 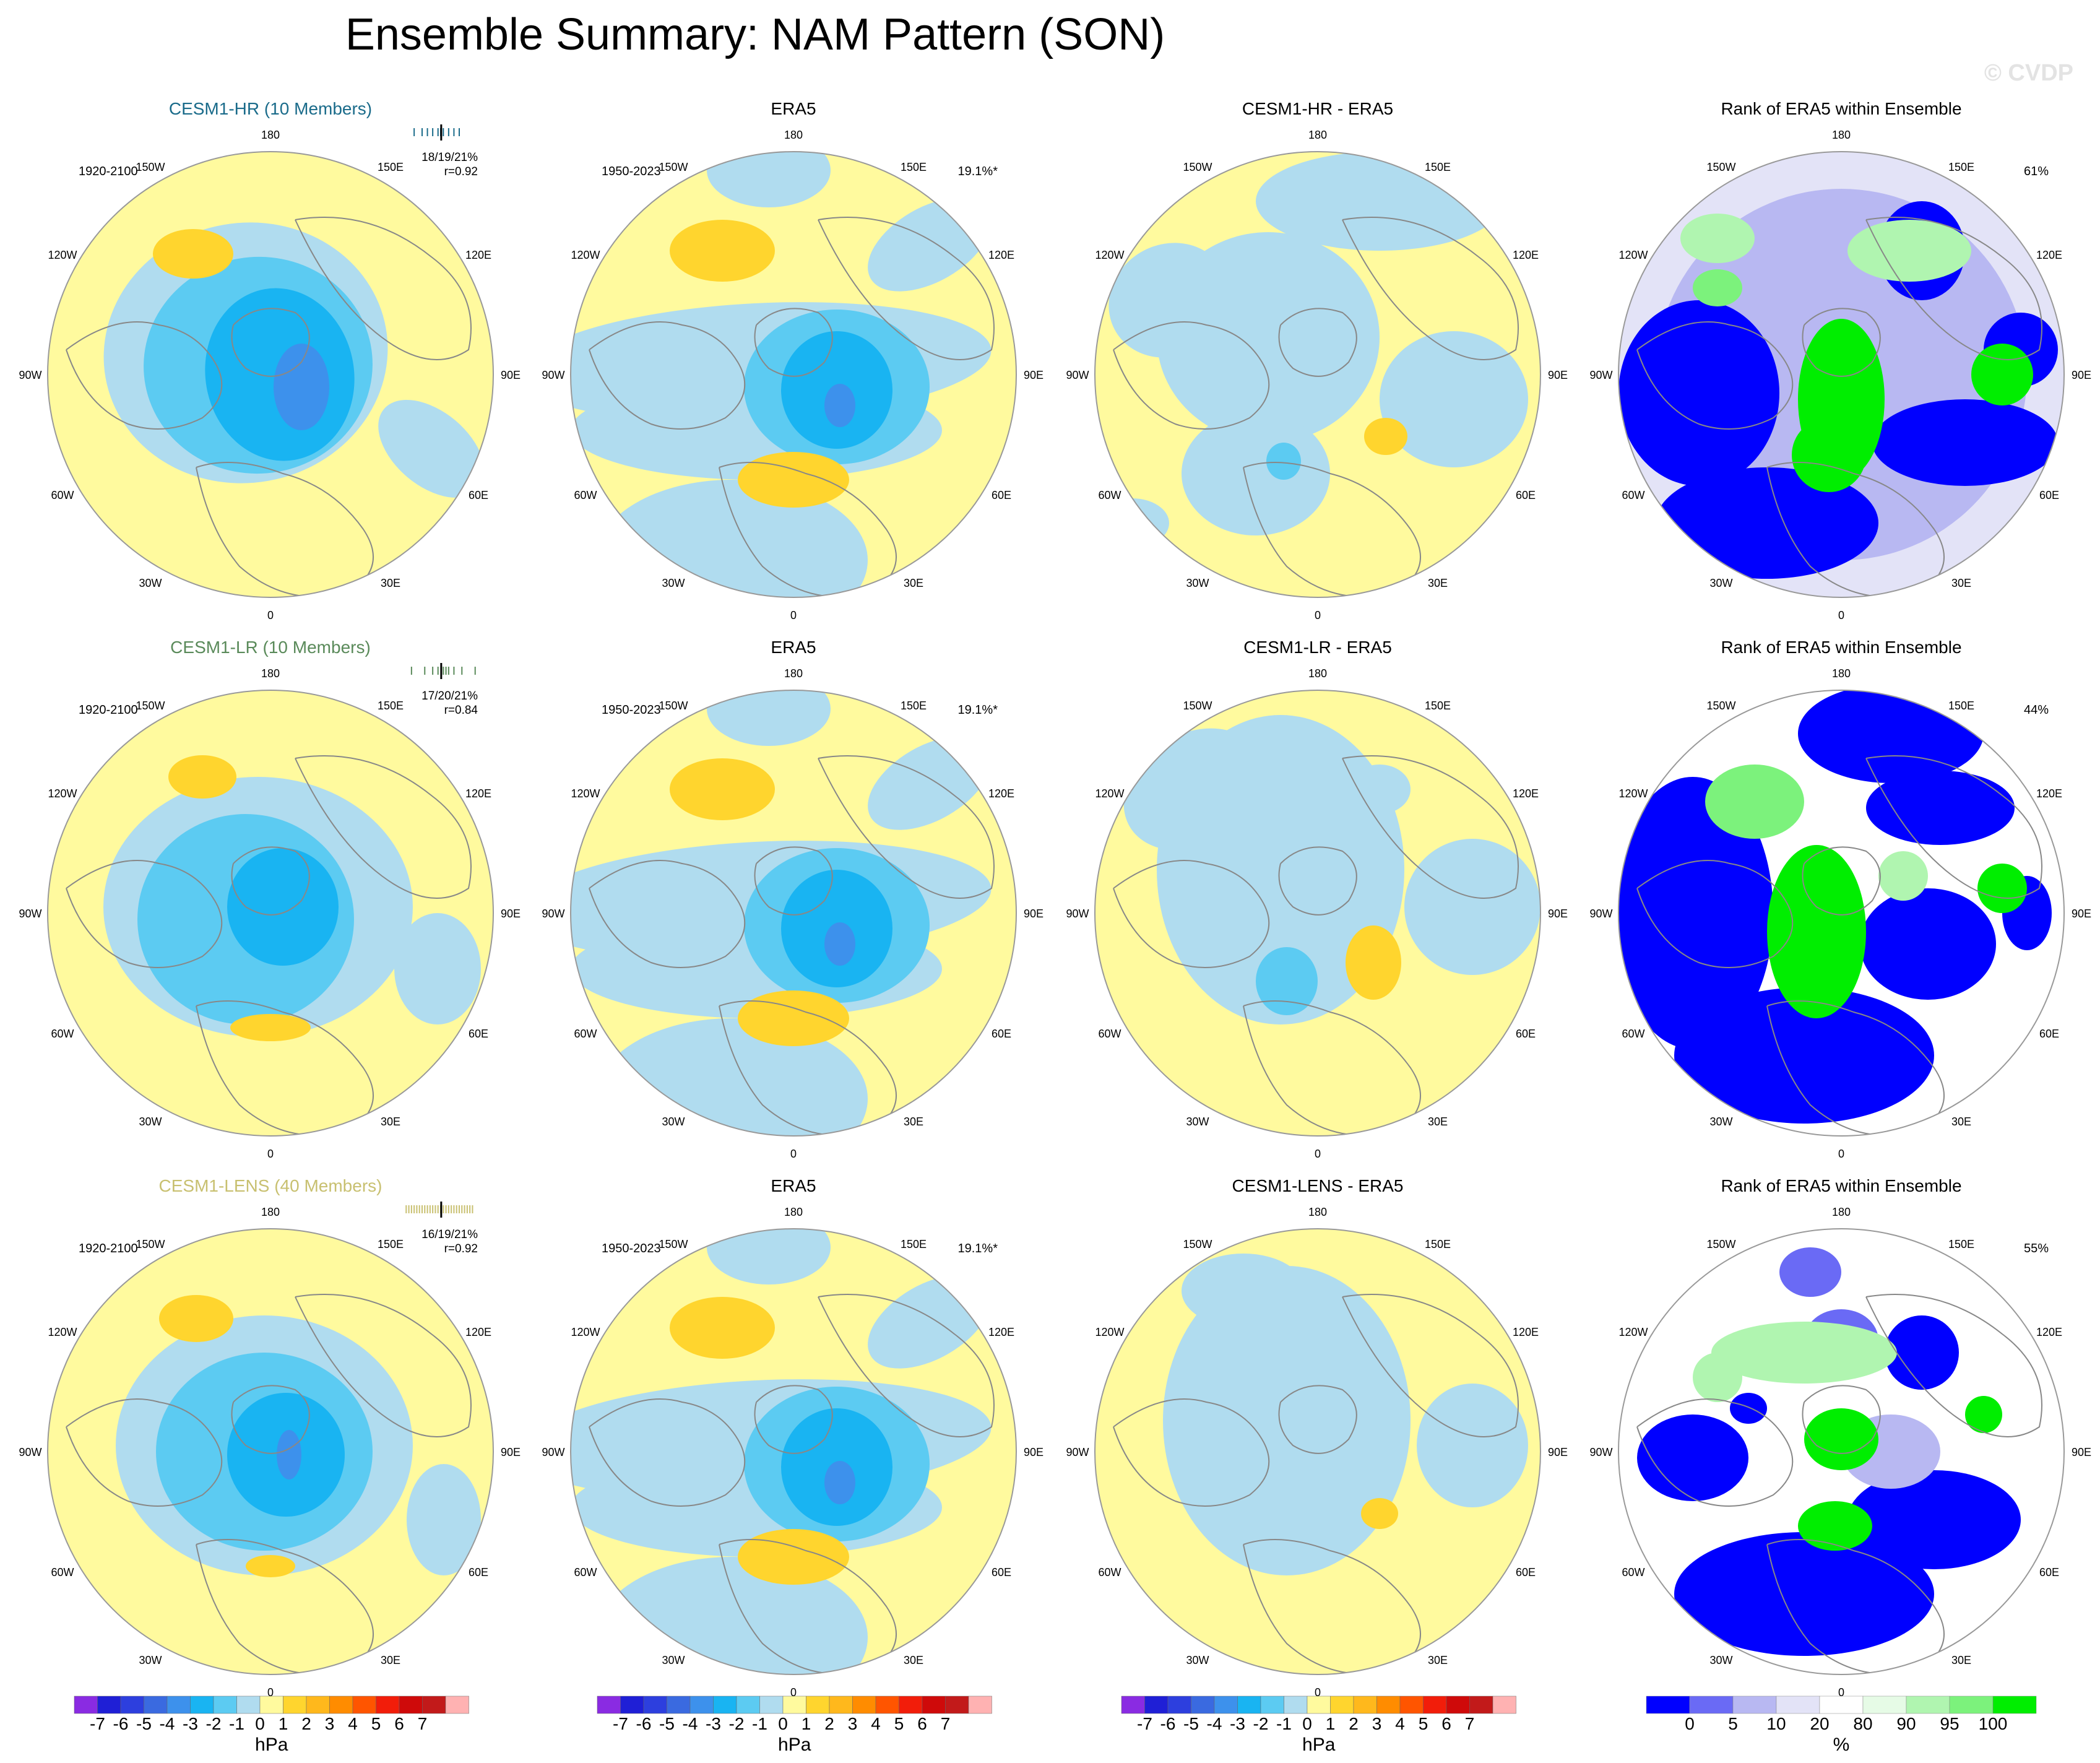 What do you see at coordinates (449, 157) in the screenshot?
I see `variance-stats: 18/19/21%` at bounding box center [449, 157].